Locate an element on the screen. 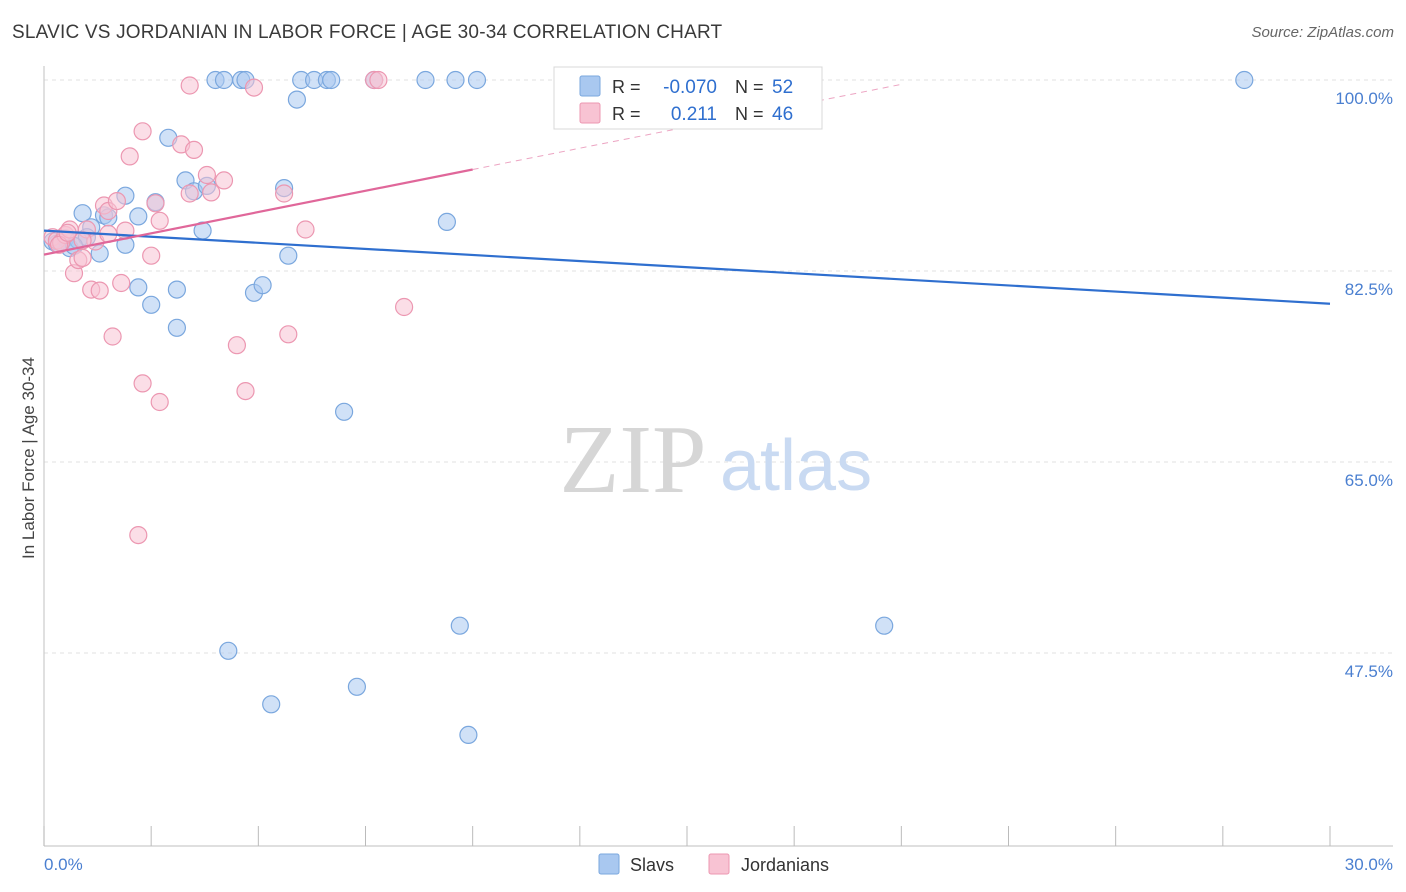 Image resolution: width=1406 pixels, height=892 pixels. bottom-legend: Slavs Jordanians is located at coordinates (713, 864).